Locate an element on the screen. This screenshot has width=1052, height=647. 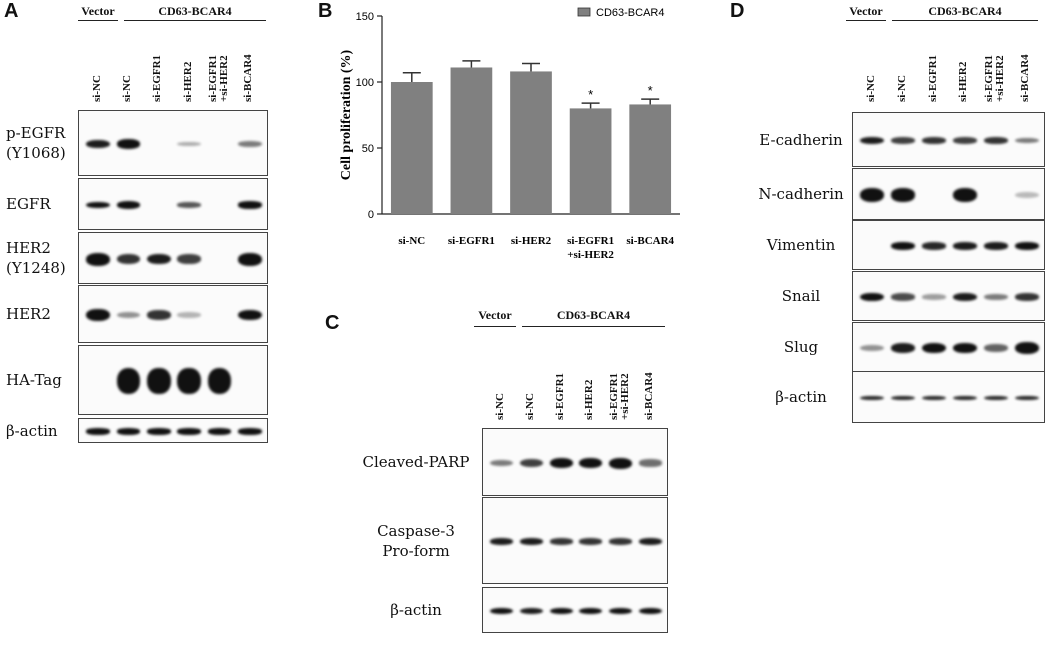
row-label: HER2 (Y1248) is located at coordinates (36, 258).